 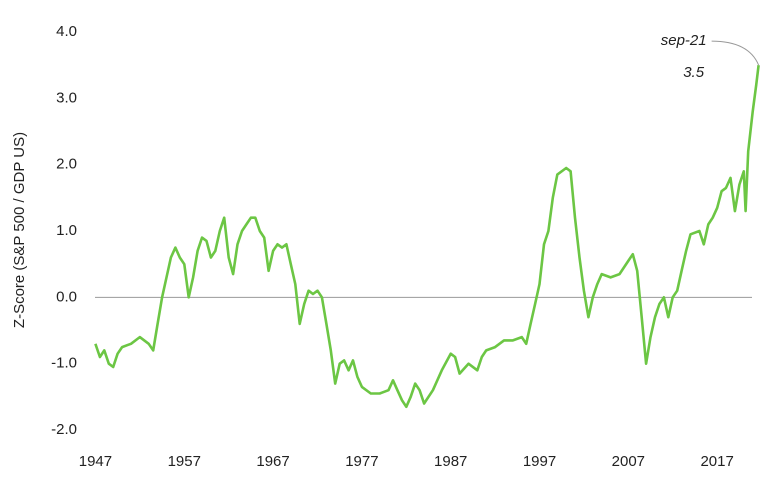 I want to click on y-tick-label: -2.0, so click(x=64, y=429).